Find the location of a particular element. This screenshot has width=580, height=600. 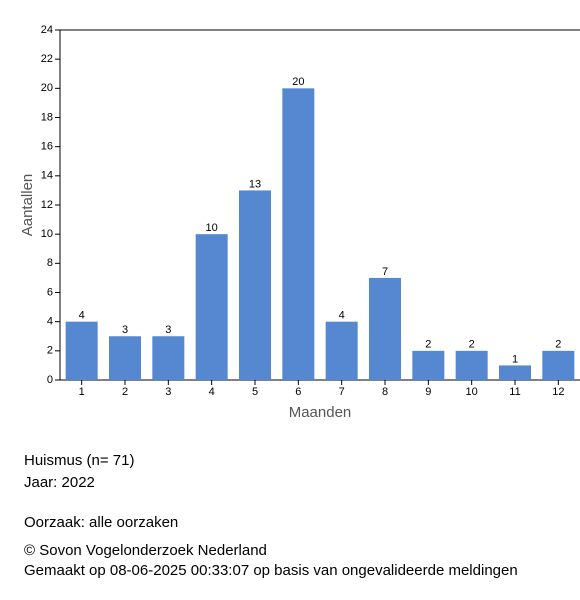

y-tick-label: 16 is located at coordinates (47, 147).